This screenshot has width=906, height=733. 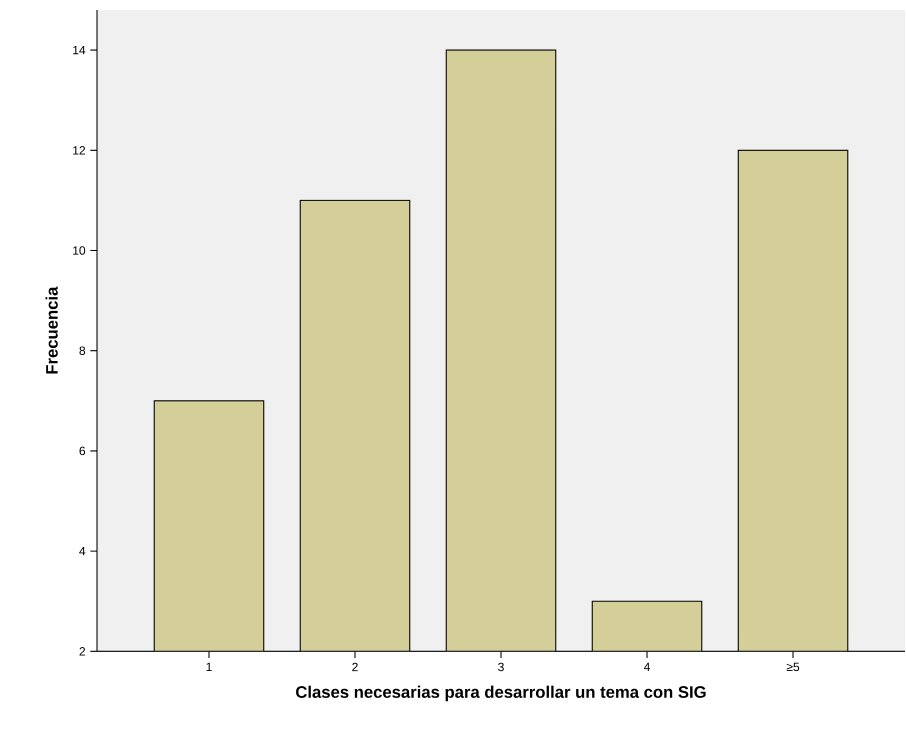 I want to click on x-axis-title: Clases necesarias para desarrollar un tema con SIG, so click(x=501, y=694).